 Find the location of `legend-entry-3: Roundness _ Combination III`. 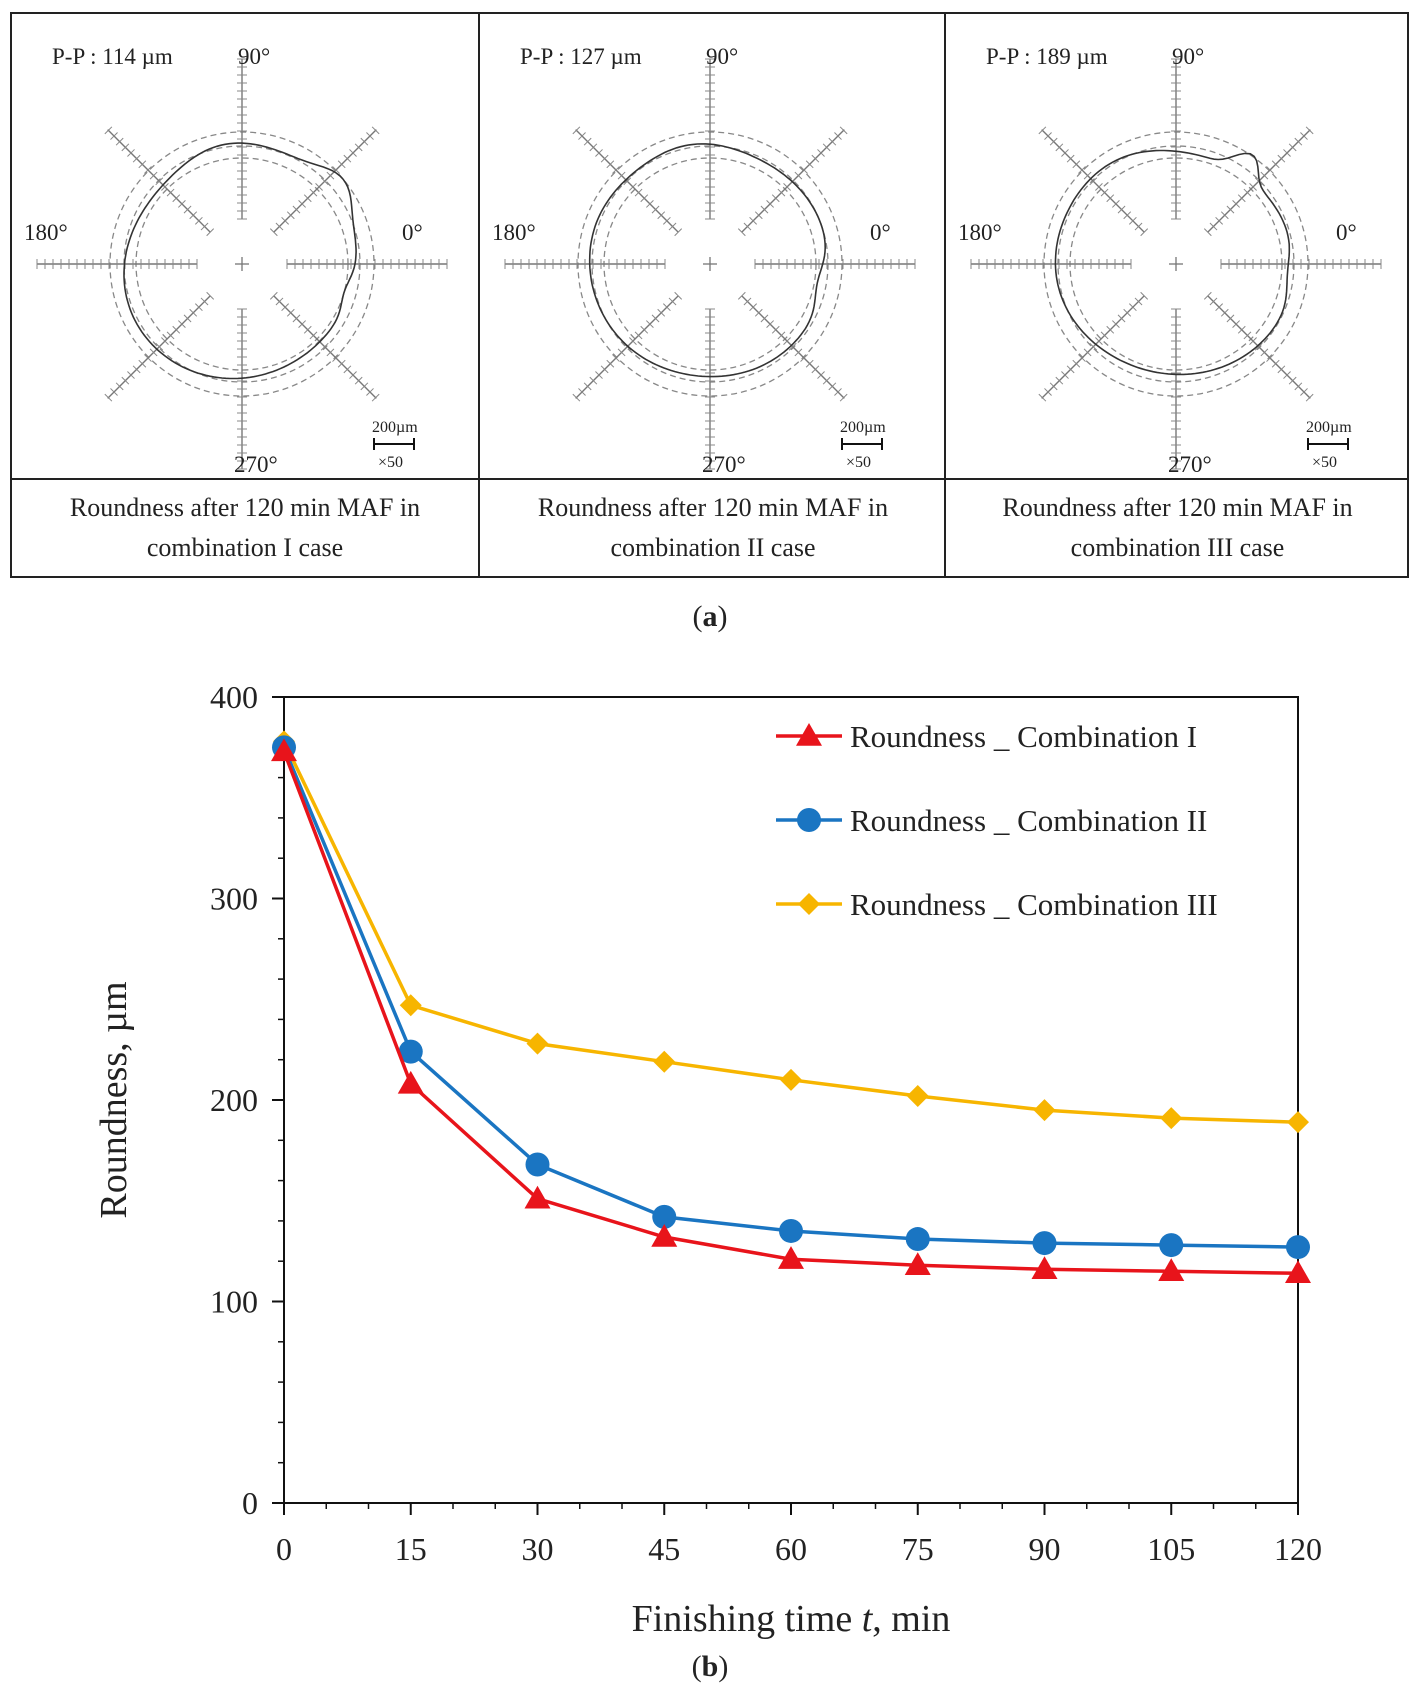

legend-entry-3: Roundness _ Combination III is located at coordinates (997, 904).